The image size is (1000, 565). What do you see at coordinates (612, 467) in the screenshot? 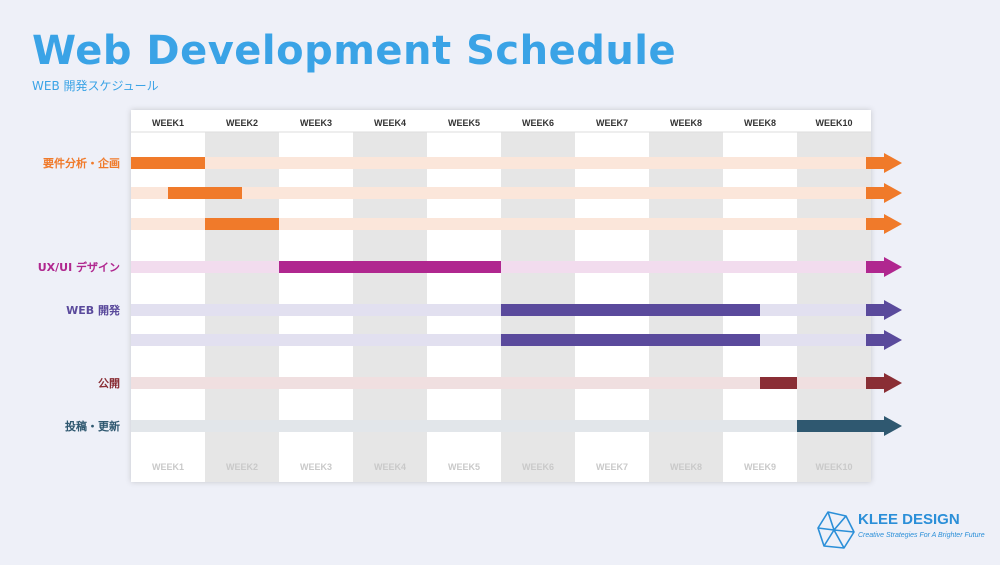
I see `week-label-bottom: WEEK7` at bounding box center [612, 467].